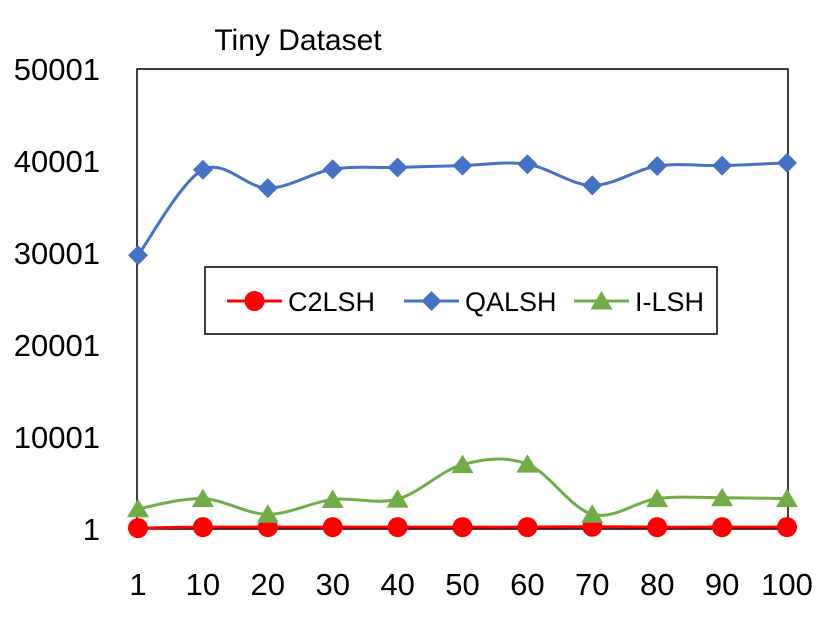 This screenshot has height=630, width=831. What do you see at coordinates (601, 300) in the screenshot?
I see `legend-marker-i-lsh` at bounding box center [601, 300].